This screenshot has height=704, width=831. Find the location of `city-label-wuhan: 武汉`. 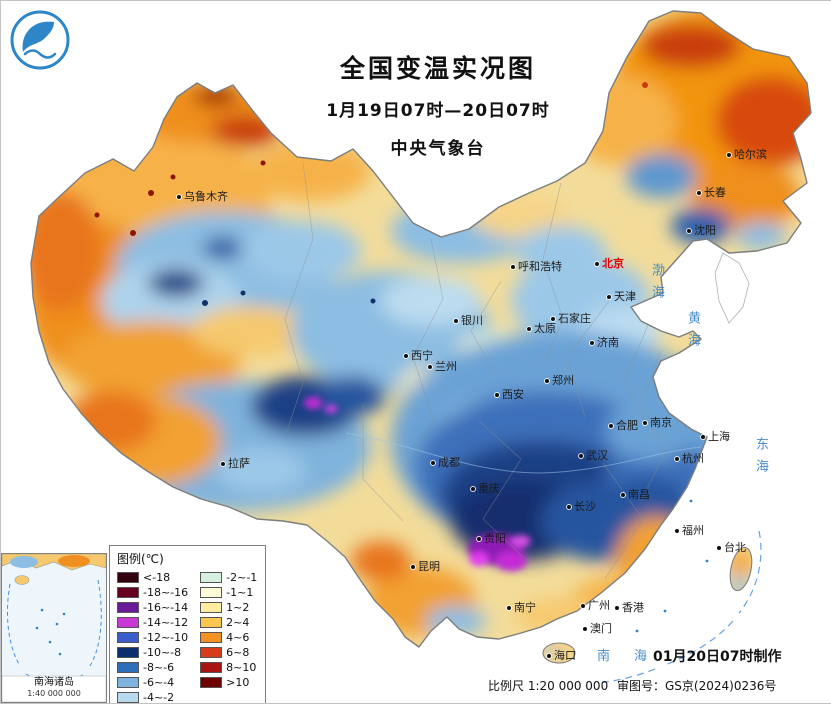

city-label-wuhan: 武汉 is located at coordinates (593, 455).